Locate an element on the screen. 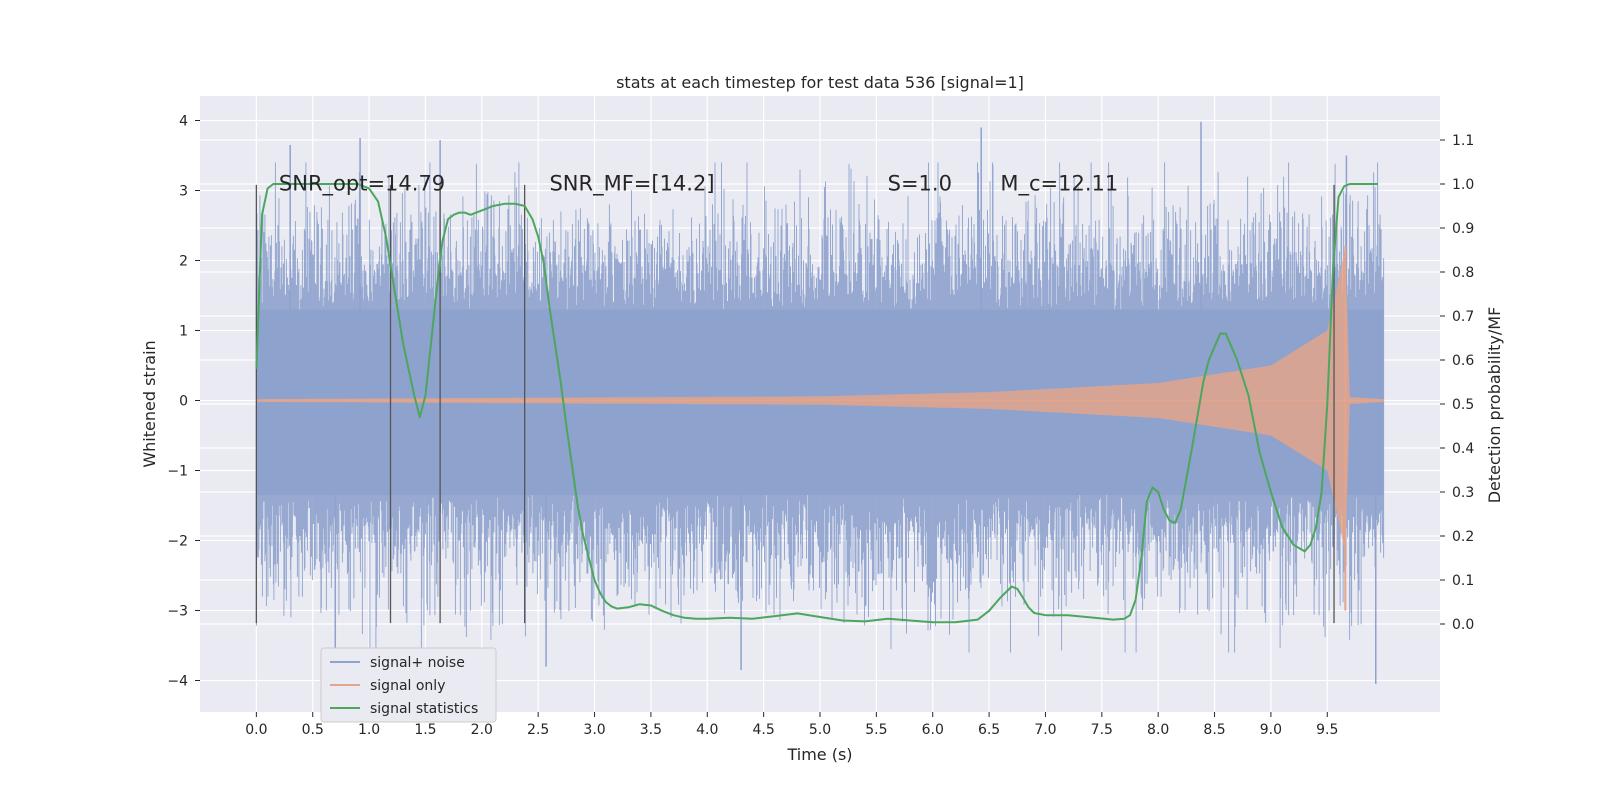  annotations: SNR_opt=14.79 SNR_MF=[14.2] S=1.0 M_c=12.11 is located at coordinates (698, 184).